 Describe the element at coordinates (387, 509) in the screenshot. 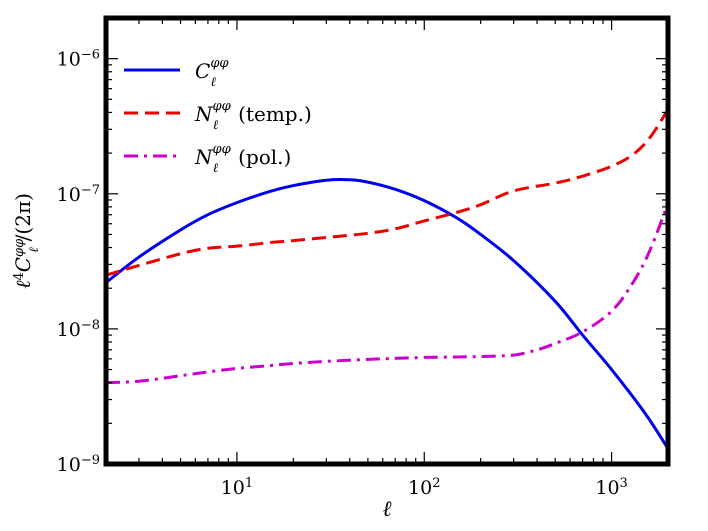

I see `x-axis-label: ℓ` at that location.